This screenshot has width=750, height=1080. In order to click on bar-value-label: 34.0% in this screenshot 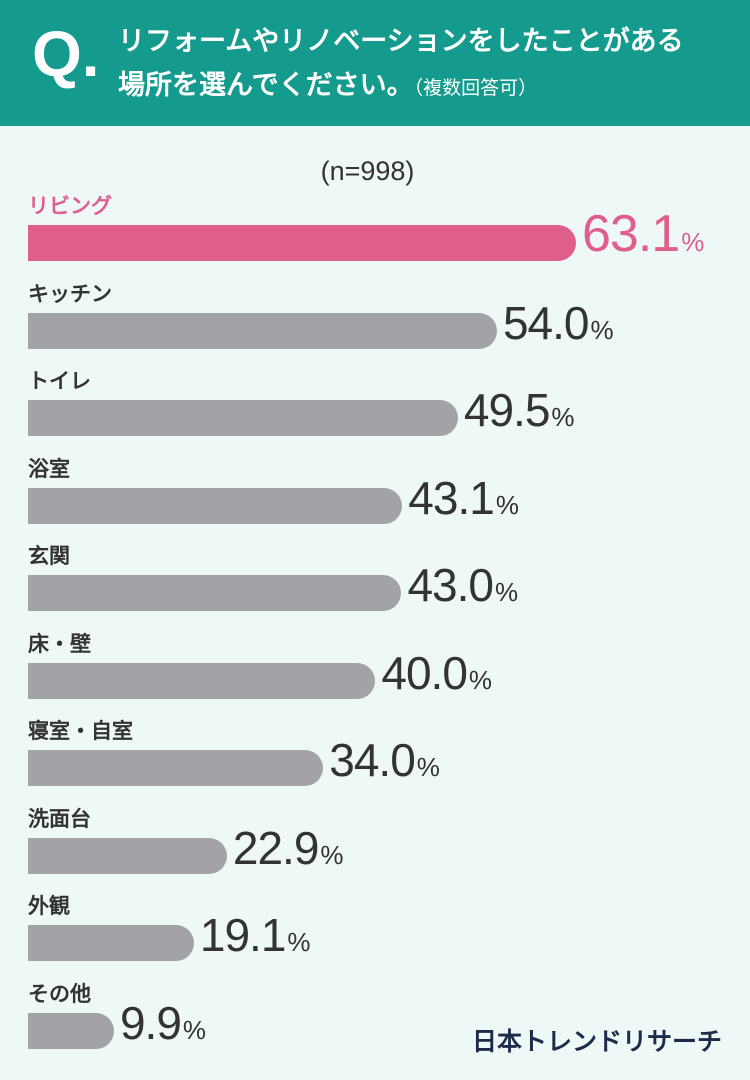, I will do `click(384, 760)`.